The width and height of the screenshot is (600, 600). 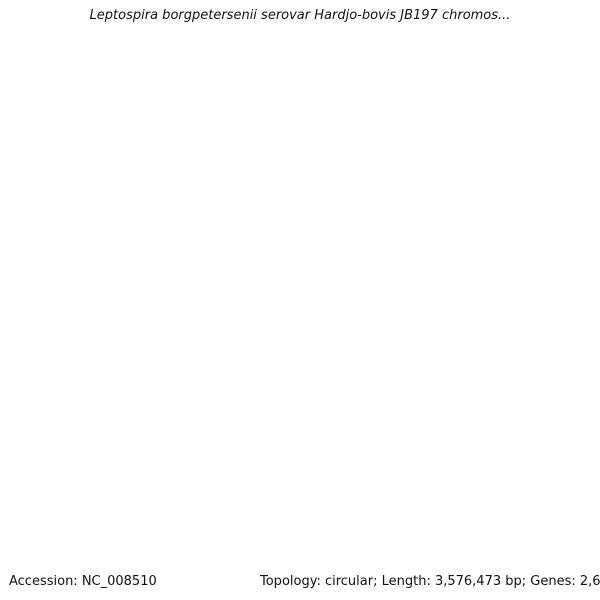 I want to click on accession-text: Accession: NC_008510, so click(x=83, y=581).